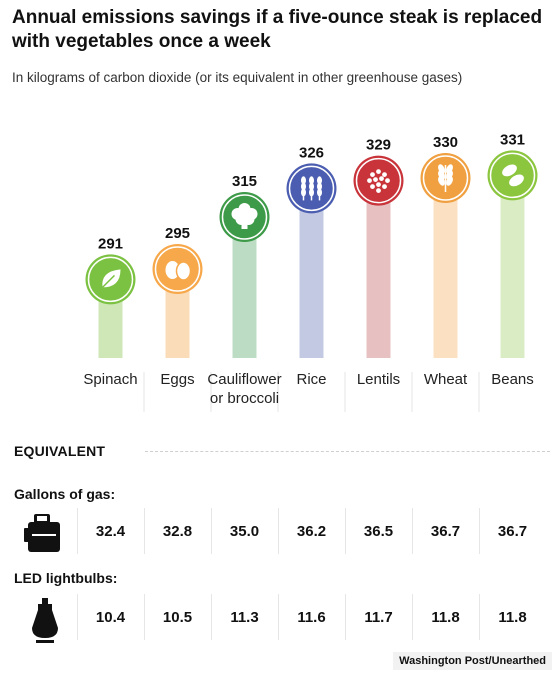  Describe the element at coordinates (44, 535) in the screenshot. I see `gas-can-icon` at that location.